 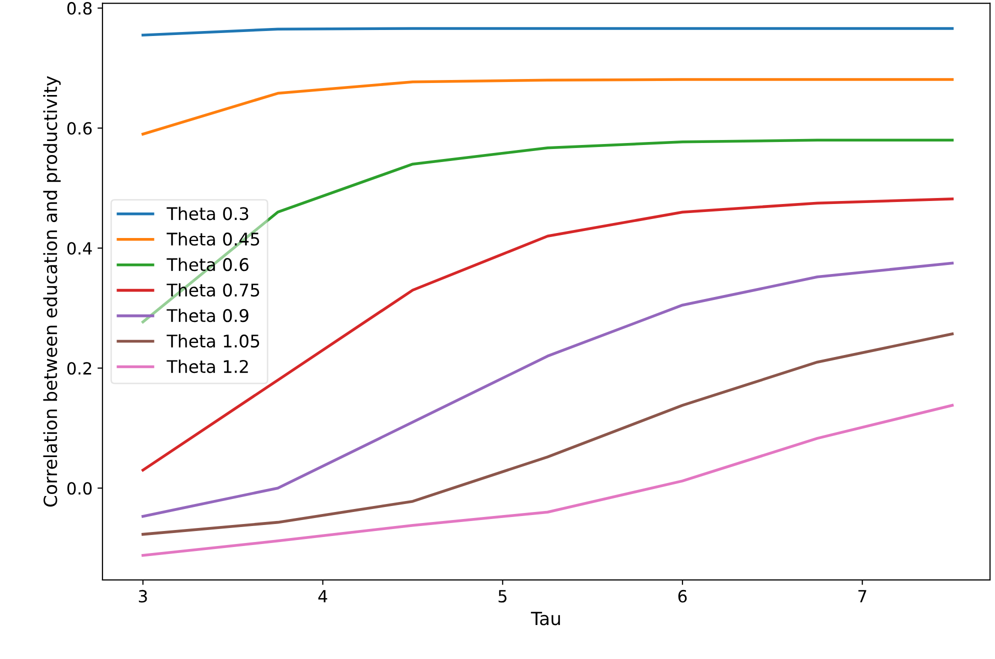 I want to click on legend-label: Theta 1.2, so click(x=207, y=367).